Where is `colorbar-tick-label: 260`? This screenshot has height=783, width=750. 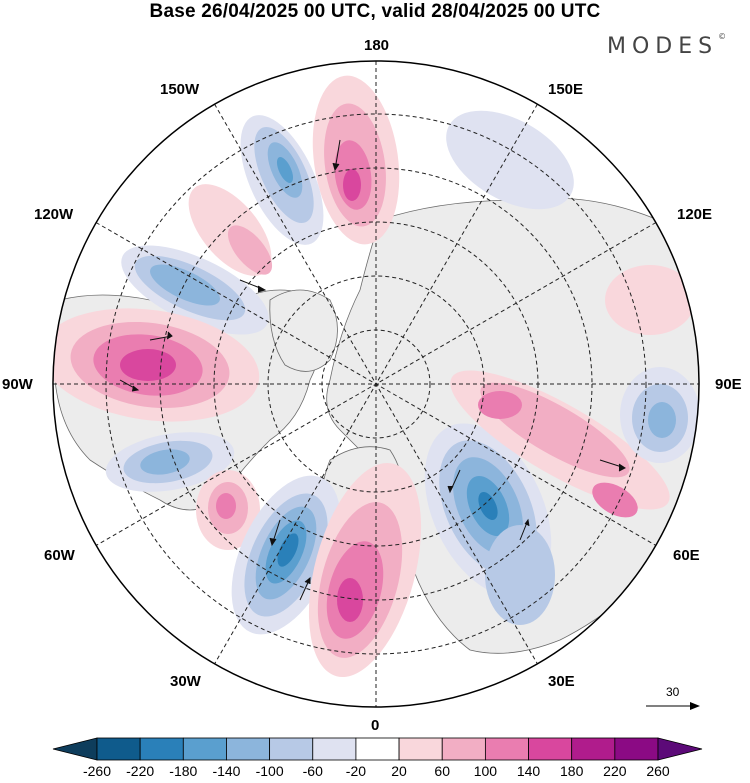
colorbar-tick-label: 260 is located at coordinates (658, 771).